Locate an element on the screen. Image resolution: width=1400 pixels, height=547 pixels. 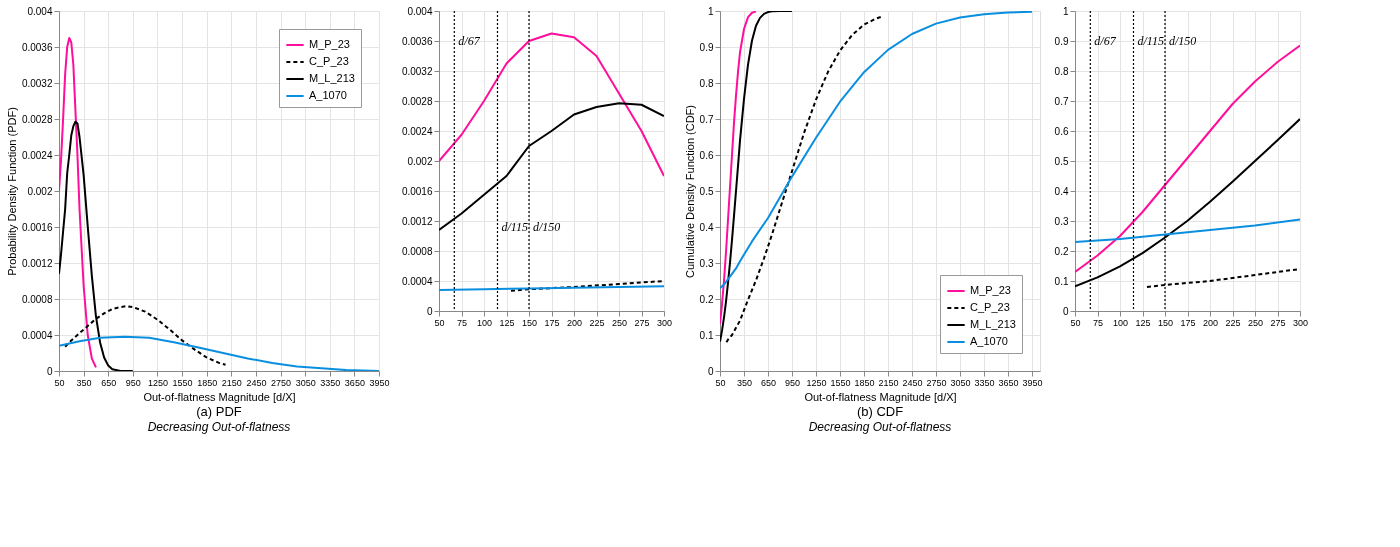
y-tick-label: 0.9 is located at coordinates (1061, 41).